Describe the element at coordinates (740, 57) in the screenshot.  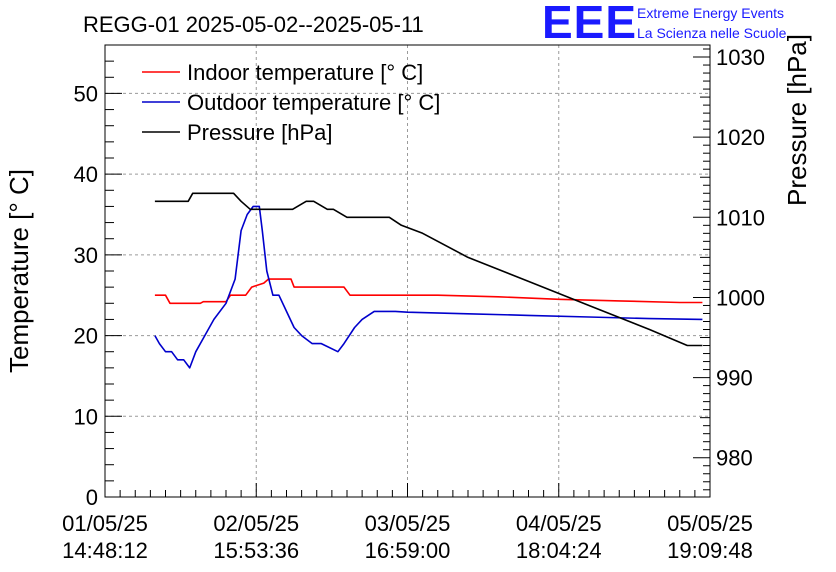
I see `y2-tick-label: 1030` at that location.